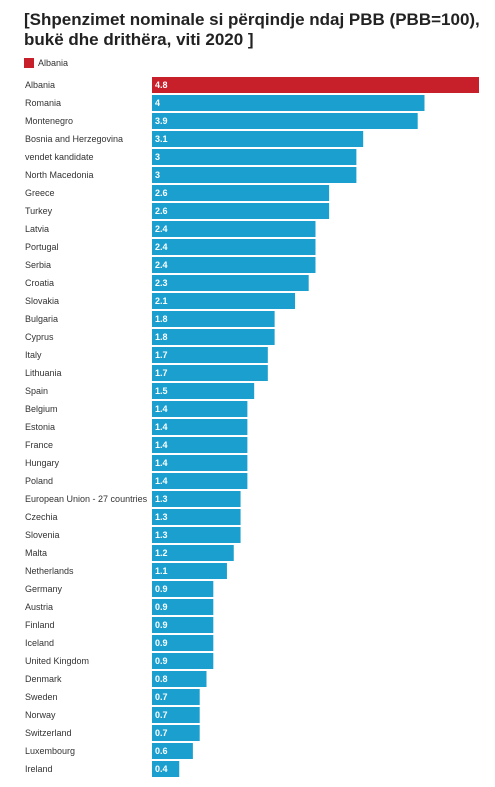  What do you see at coordinates (43, 103) in the screenshot?
I see `category-label-romania: Romania` at bounding box center [43, 103].